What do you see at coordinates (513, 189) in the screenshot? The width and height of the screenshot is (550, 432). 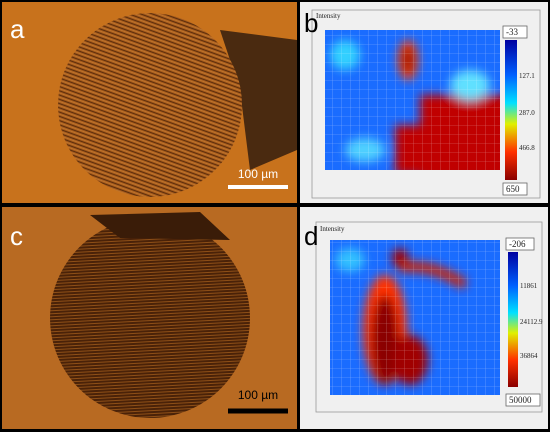 I see `colorbar-label: 650` at bounding box center [513, 189].